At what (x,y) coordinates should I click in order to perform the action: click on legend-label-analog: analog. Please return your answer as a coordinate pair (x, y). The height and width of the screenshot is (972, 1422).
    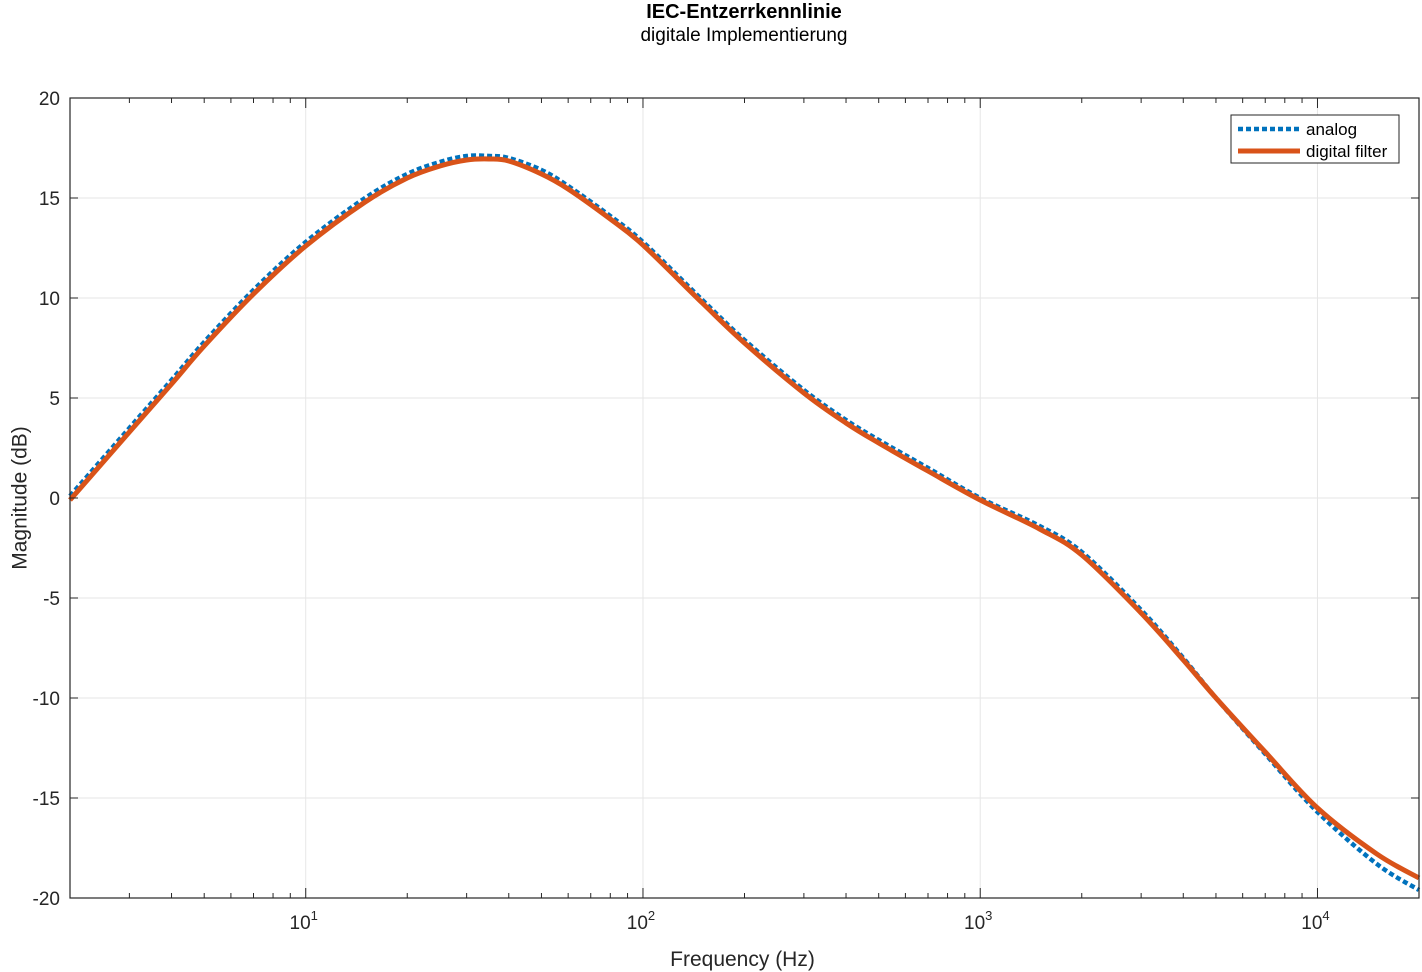
    Looking at the image, I should click on (1331, 129).